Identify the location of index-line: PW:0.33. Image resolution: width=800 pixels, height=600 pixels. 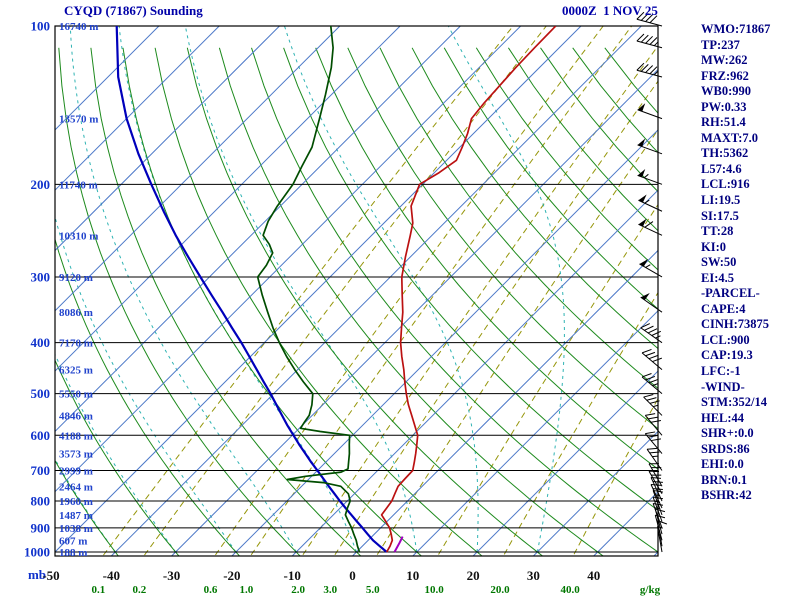
(724, 106).